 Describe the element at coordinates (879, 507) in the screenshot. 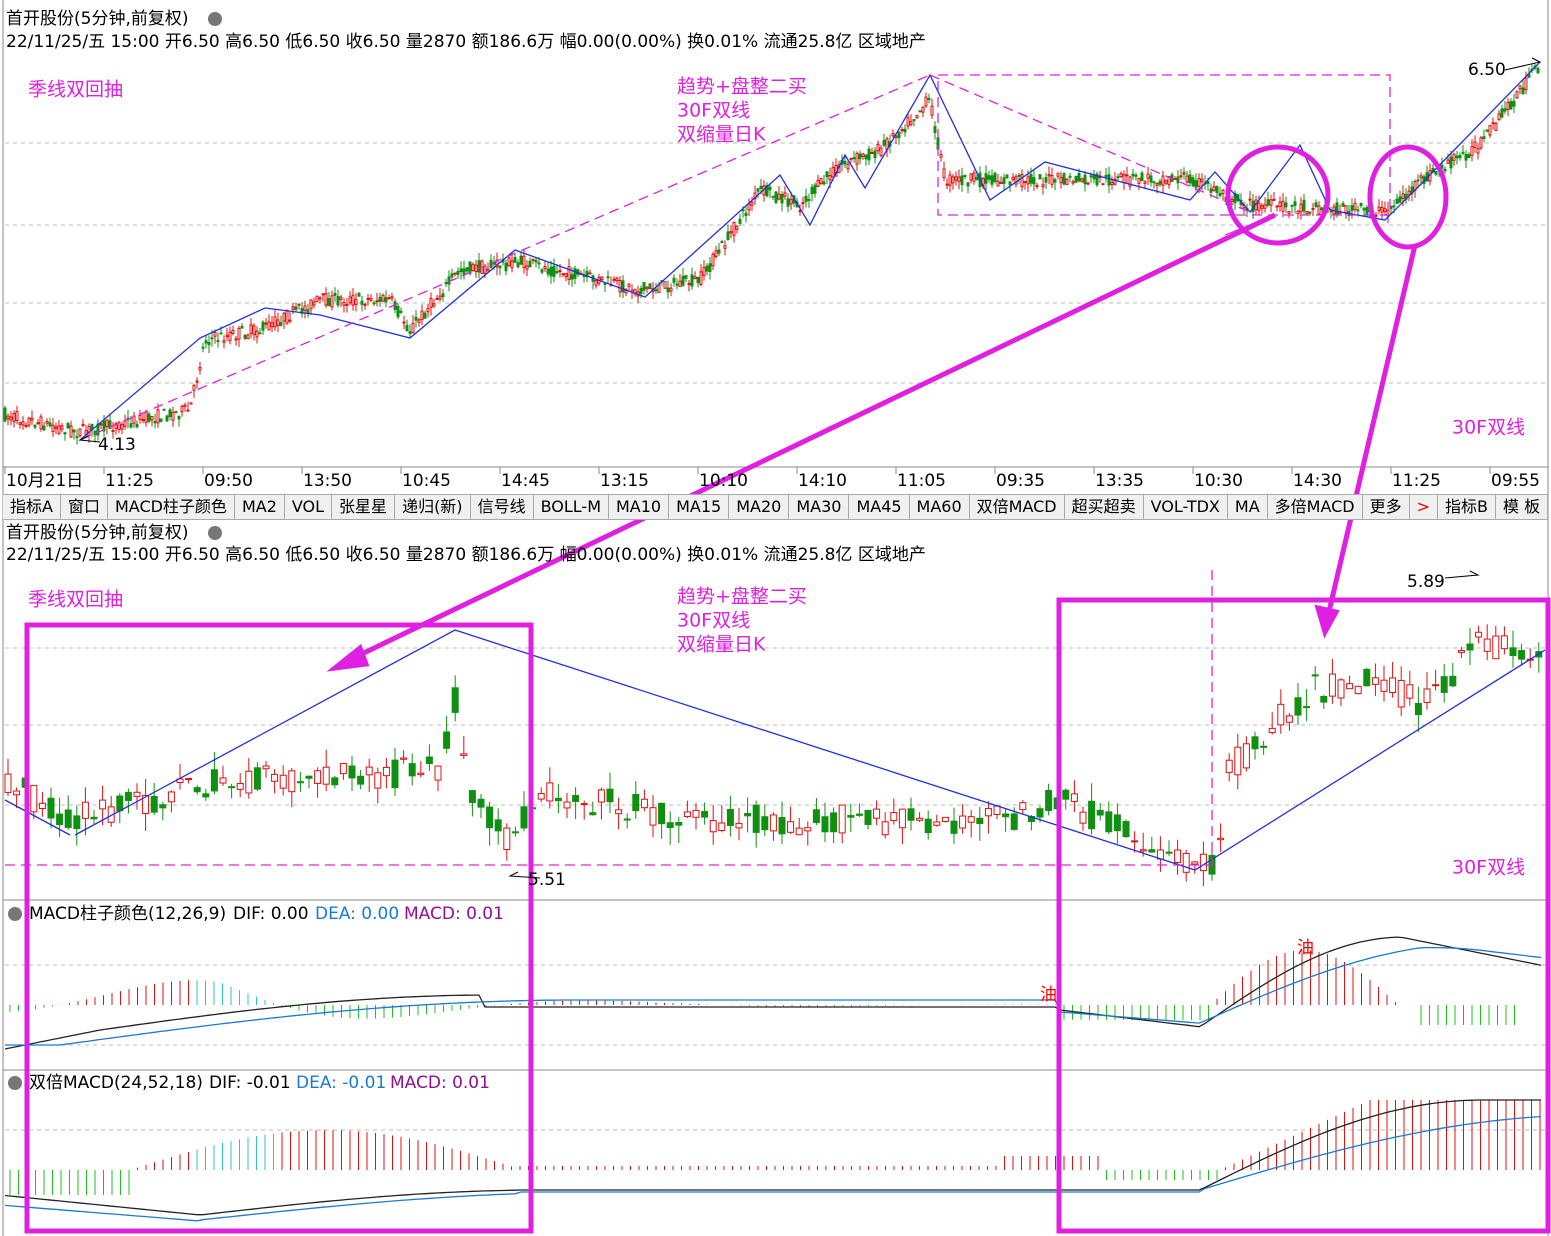

I see `tab: MA45` at that location.